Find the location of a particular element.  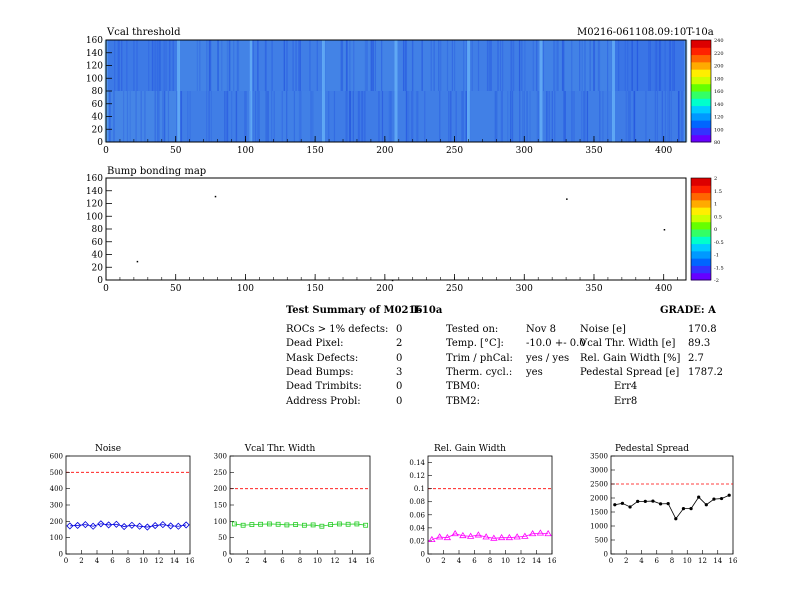

y-tick-label: 3000 is located at coordinates (599, 471).